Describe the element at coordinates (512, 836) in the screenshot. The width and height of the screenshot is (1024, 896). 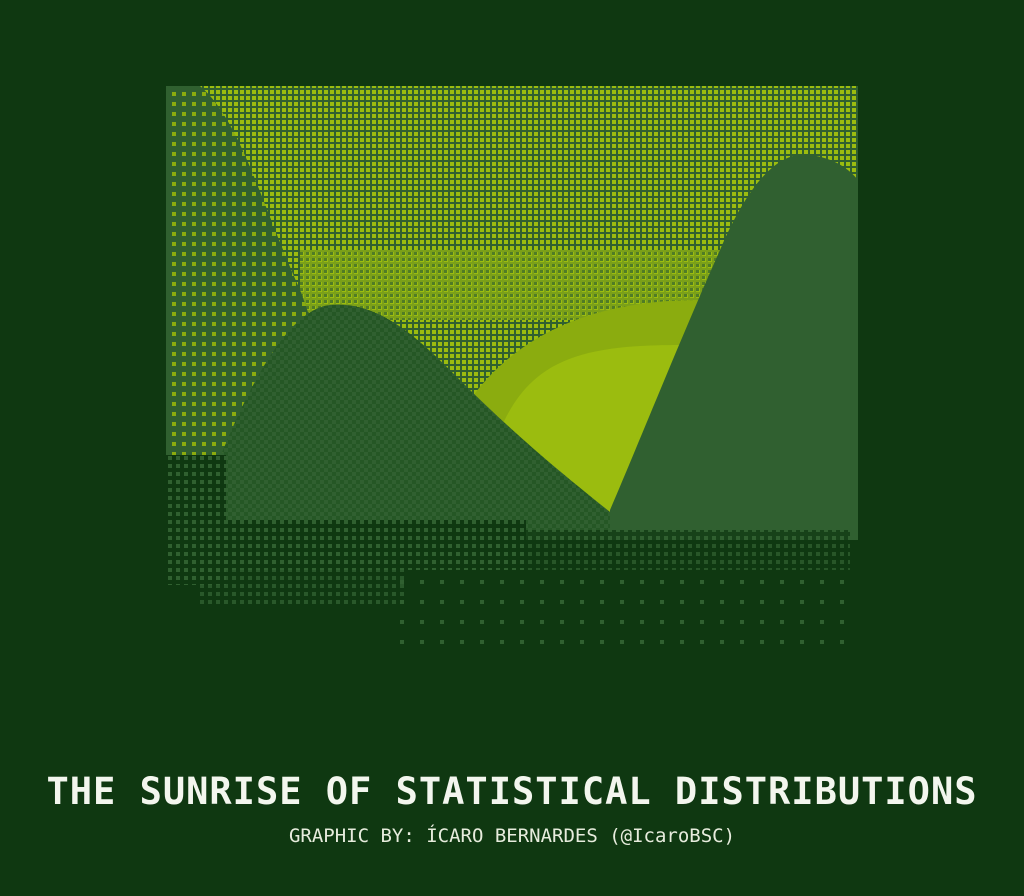
I see `credit-line: GRAPHIC BY: ÍCARO BERNARDES (@IcaroBSC)` at that location.